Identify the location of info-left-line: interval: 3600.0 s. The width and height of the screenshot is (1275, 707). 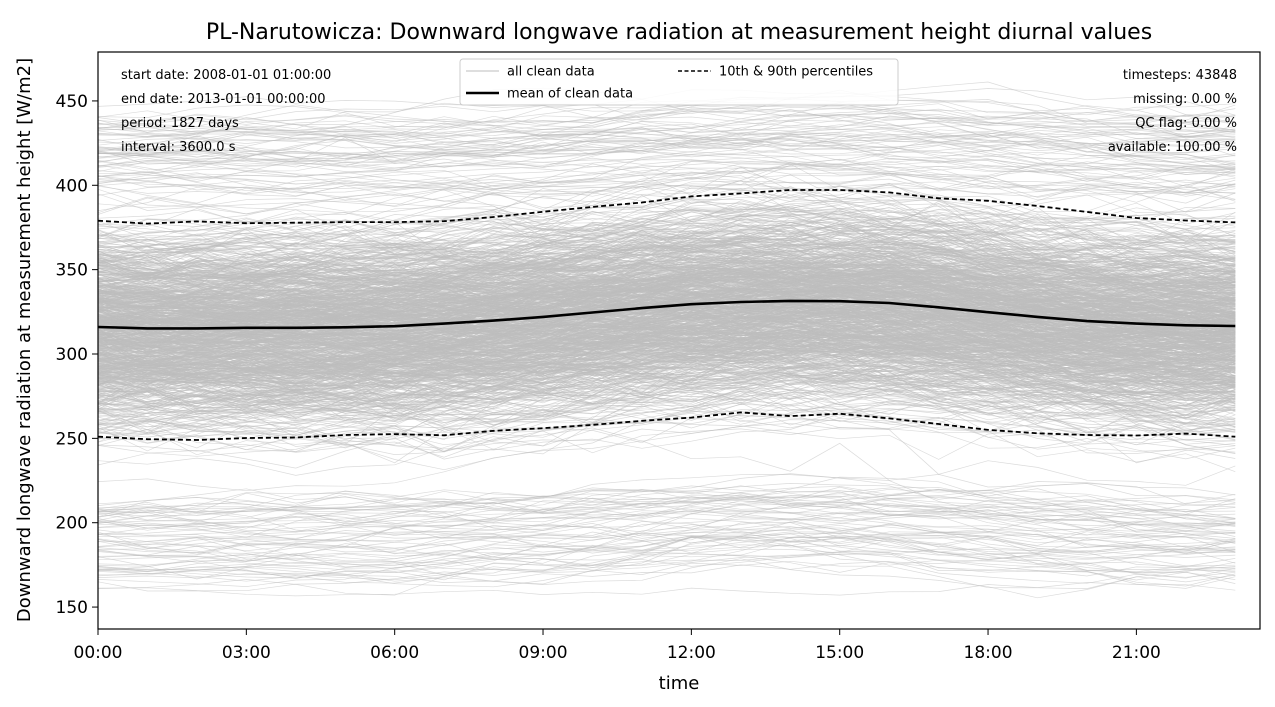
(178, 147).